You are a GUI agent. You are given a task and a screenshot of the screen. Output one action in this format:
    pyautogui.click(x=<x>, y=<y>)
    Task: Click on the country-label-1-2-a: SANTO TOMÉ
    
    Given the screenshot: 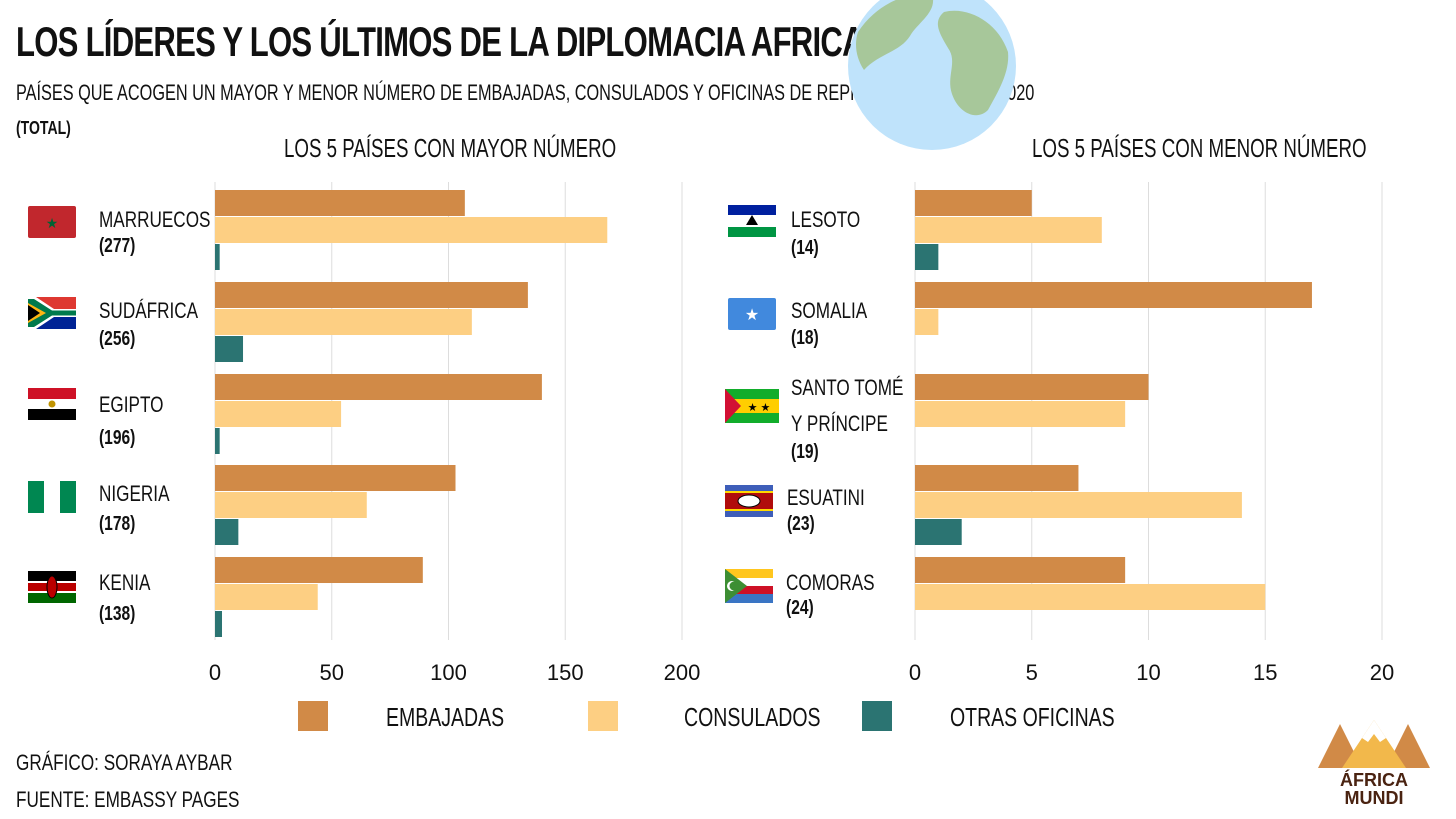 What is the action you would take?
    pyautogui.click(x=847, y=388)
    